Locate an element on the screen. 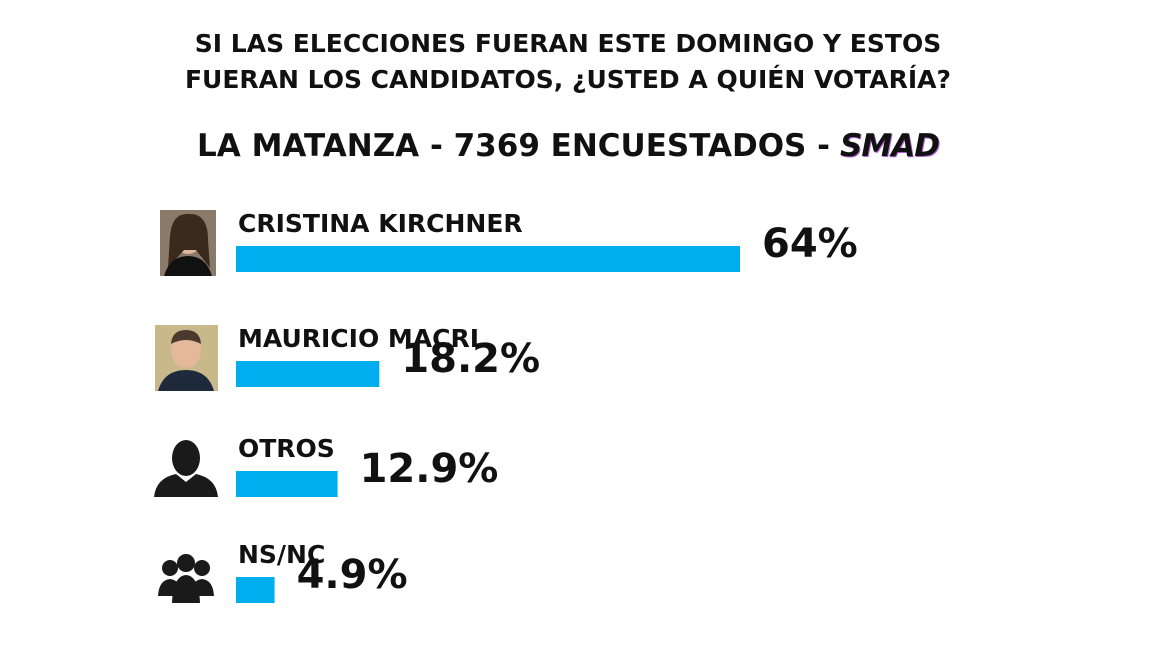  chart-subtitle: LA MATANZA - 7369 ENCUESTADOS - SMAD is located at coordinates (568, 146).